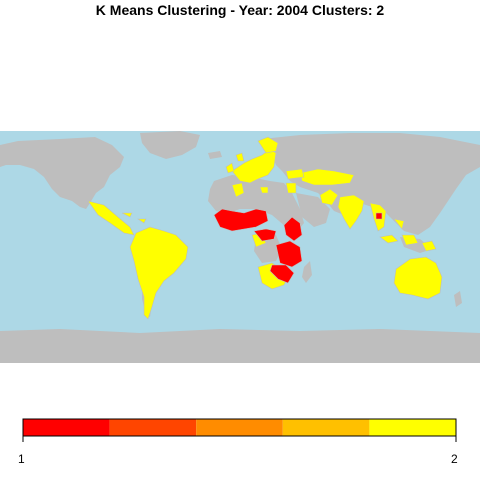  I want to click on legend-max-label: 2, so click(454, 459).